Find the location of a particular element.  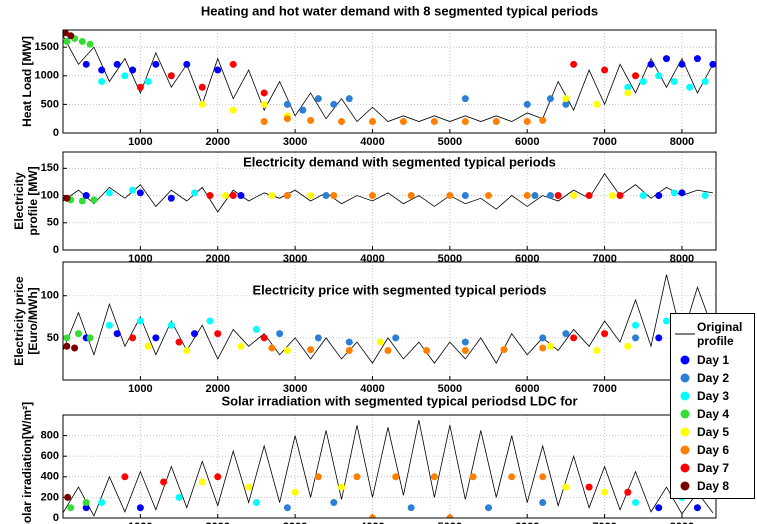

legend-entry: Day 5 is located at coordinates (712, 432).